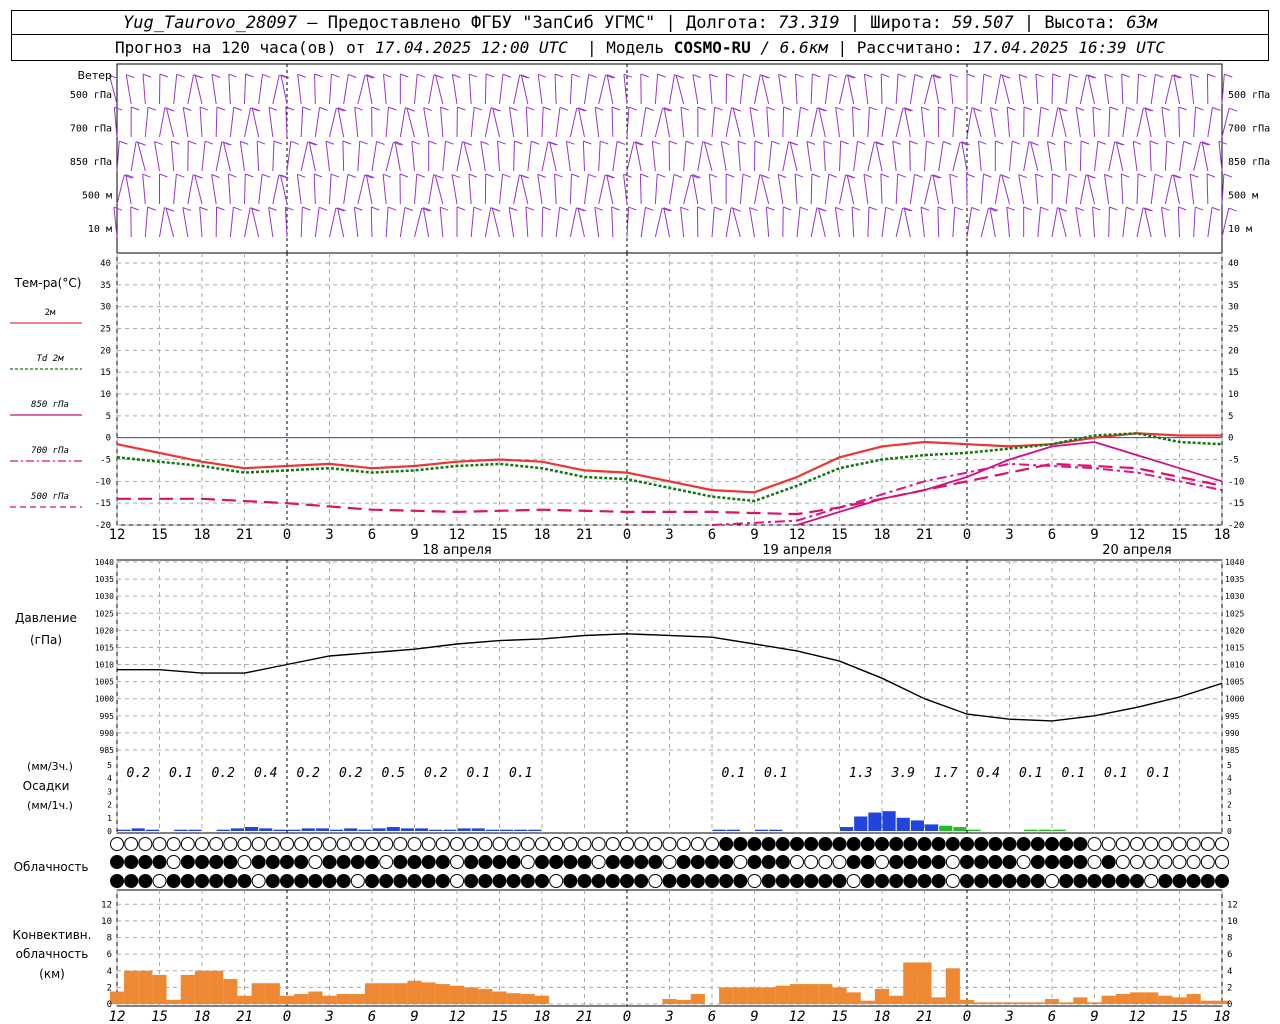  I want to click on hour-label-bottom: 15, so click(1179, 1016).